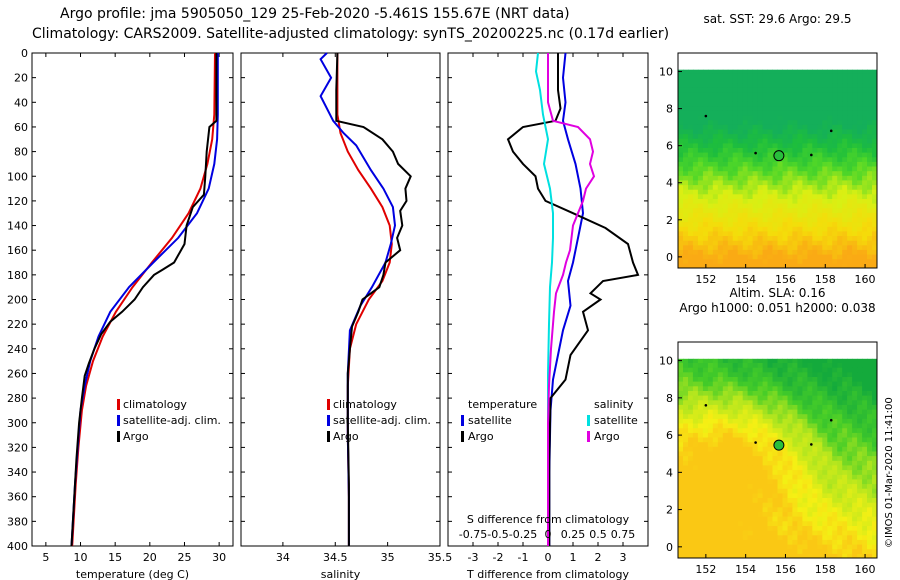  Describe the element at coordinates (462, 420) in the screenshot. I see `legend-swatch` at that location.